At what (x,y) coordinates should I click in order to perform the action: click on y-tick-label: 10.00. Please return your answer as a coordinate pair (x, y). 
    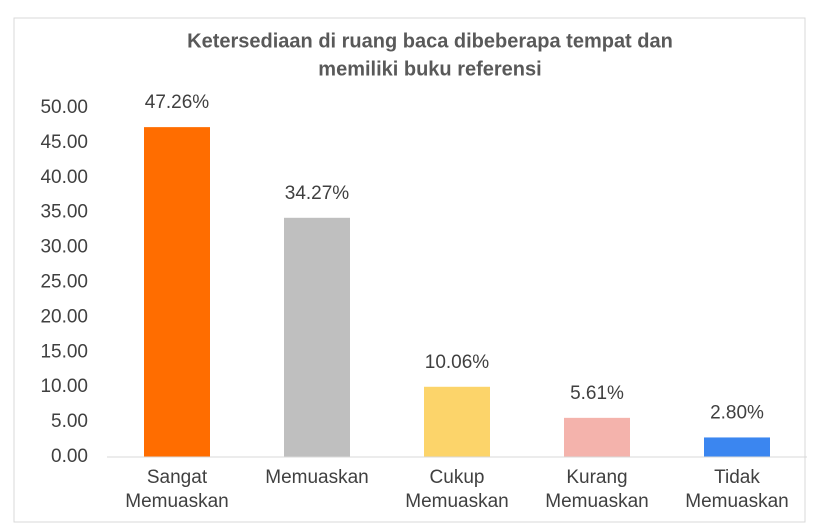
    Looking at the image, I should click on (64, 386).